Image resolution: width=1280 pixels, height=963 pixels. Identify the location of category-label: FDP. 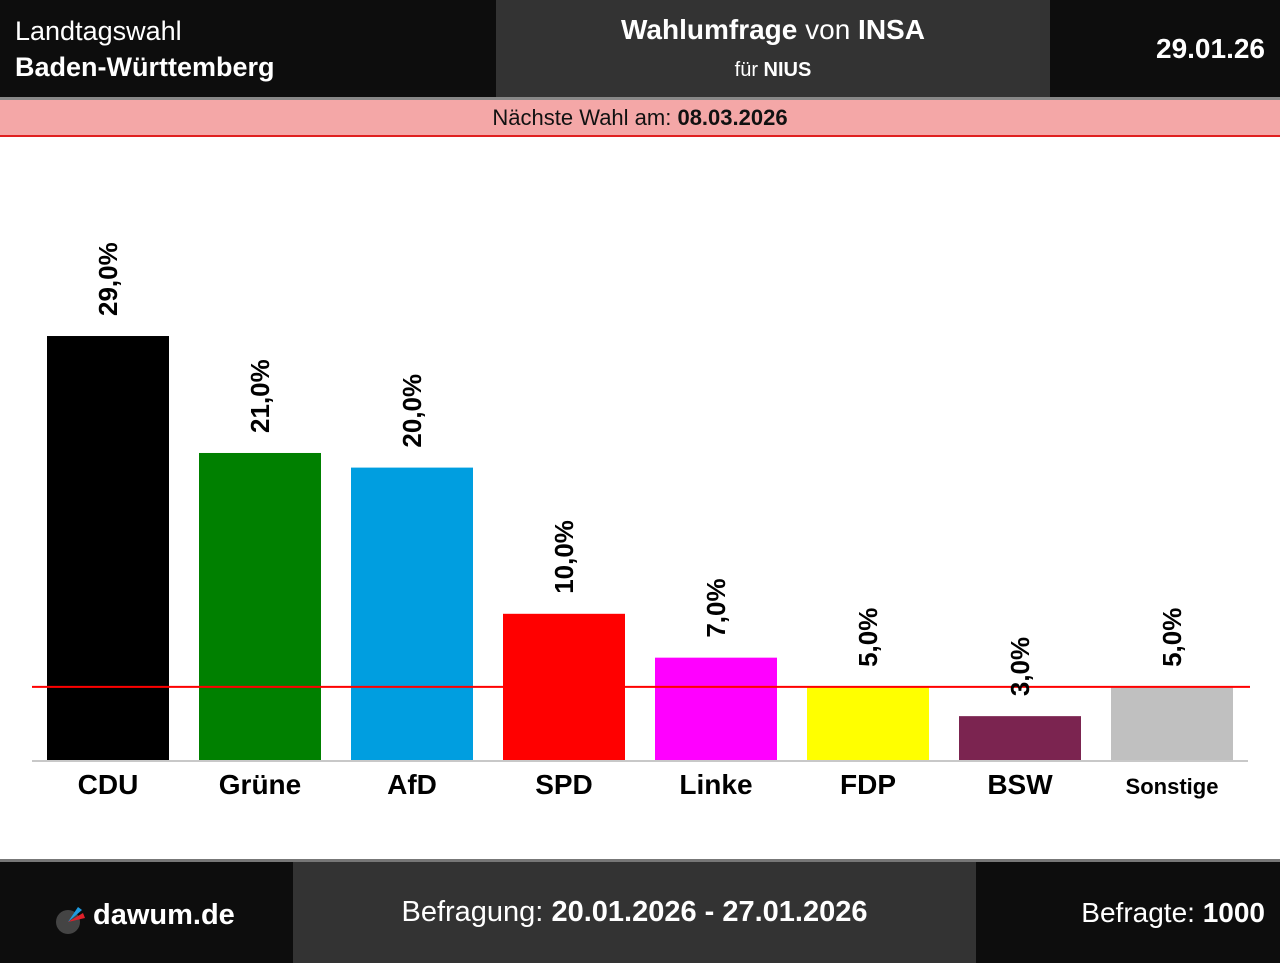
(868, 784).